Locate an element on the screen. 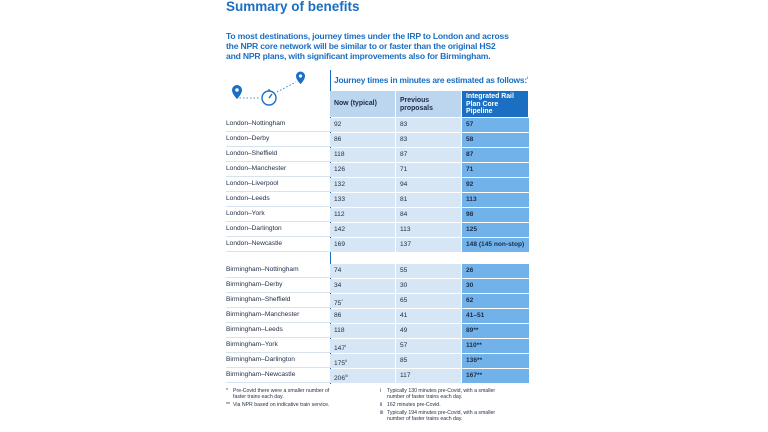 Image resolution: width=768 pixels, height=432 pixels. now: 142 is located at coordinates (362, 229).